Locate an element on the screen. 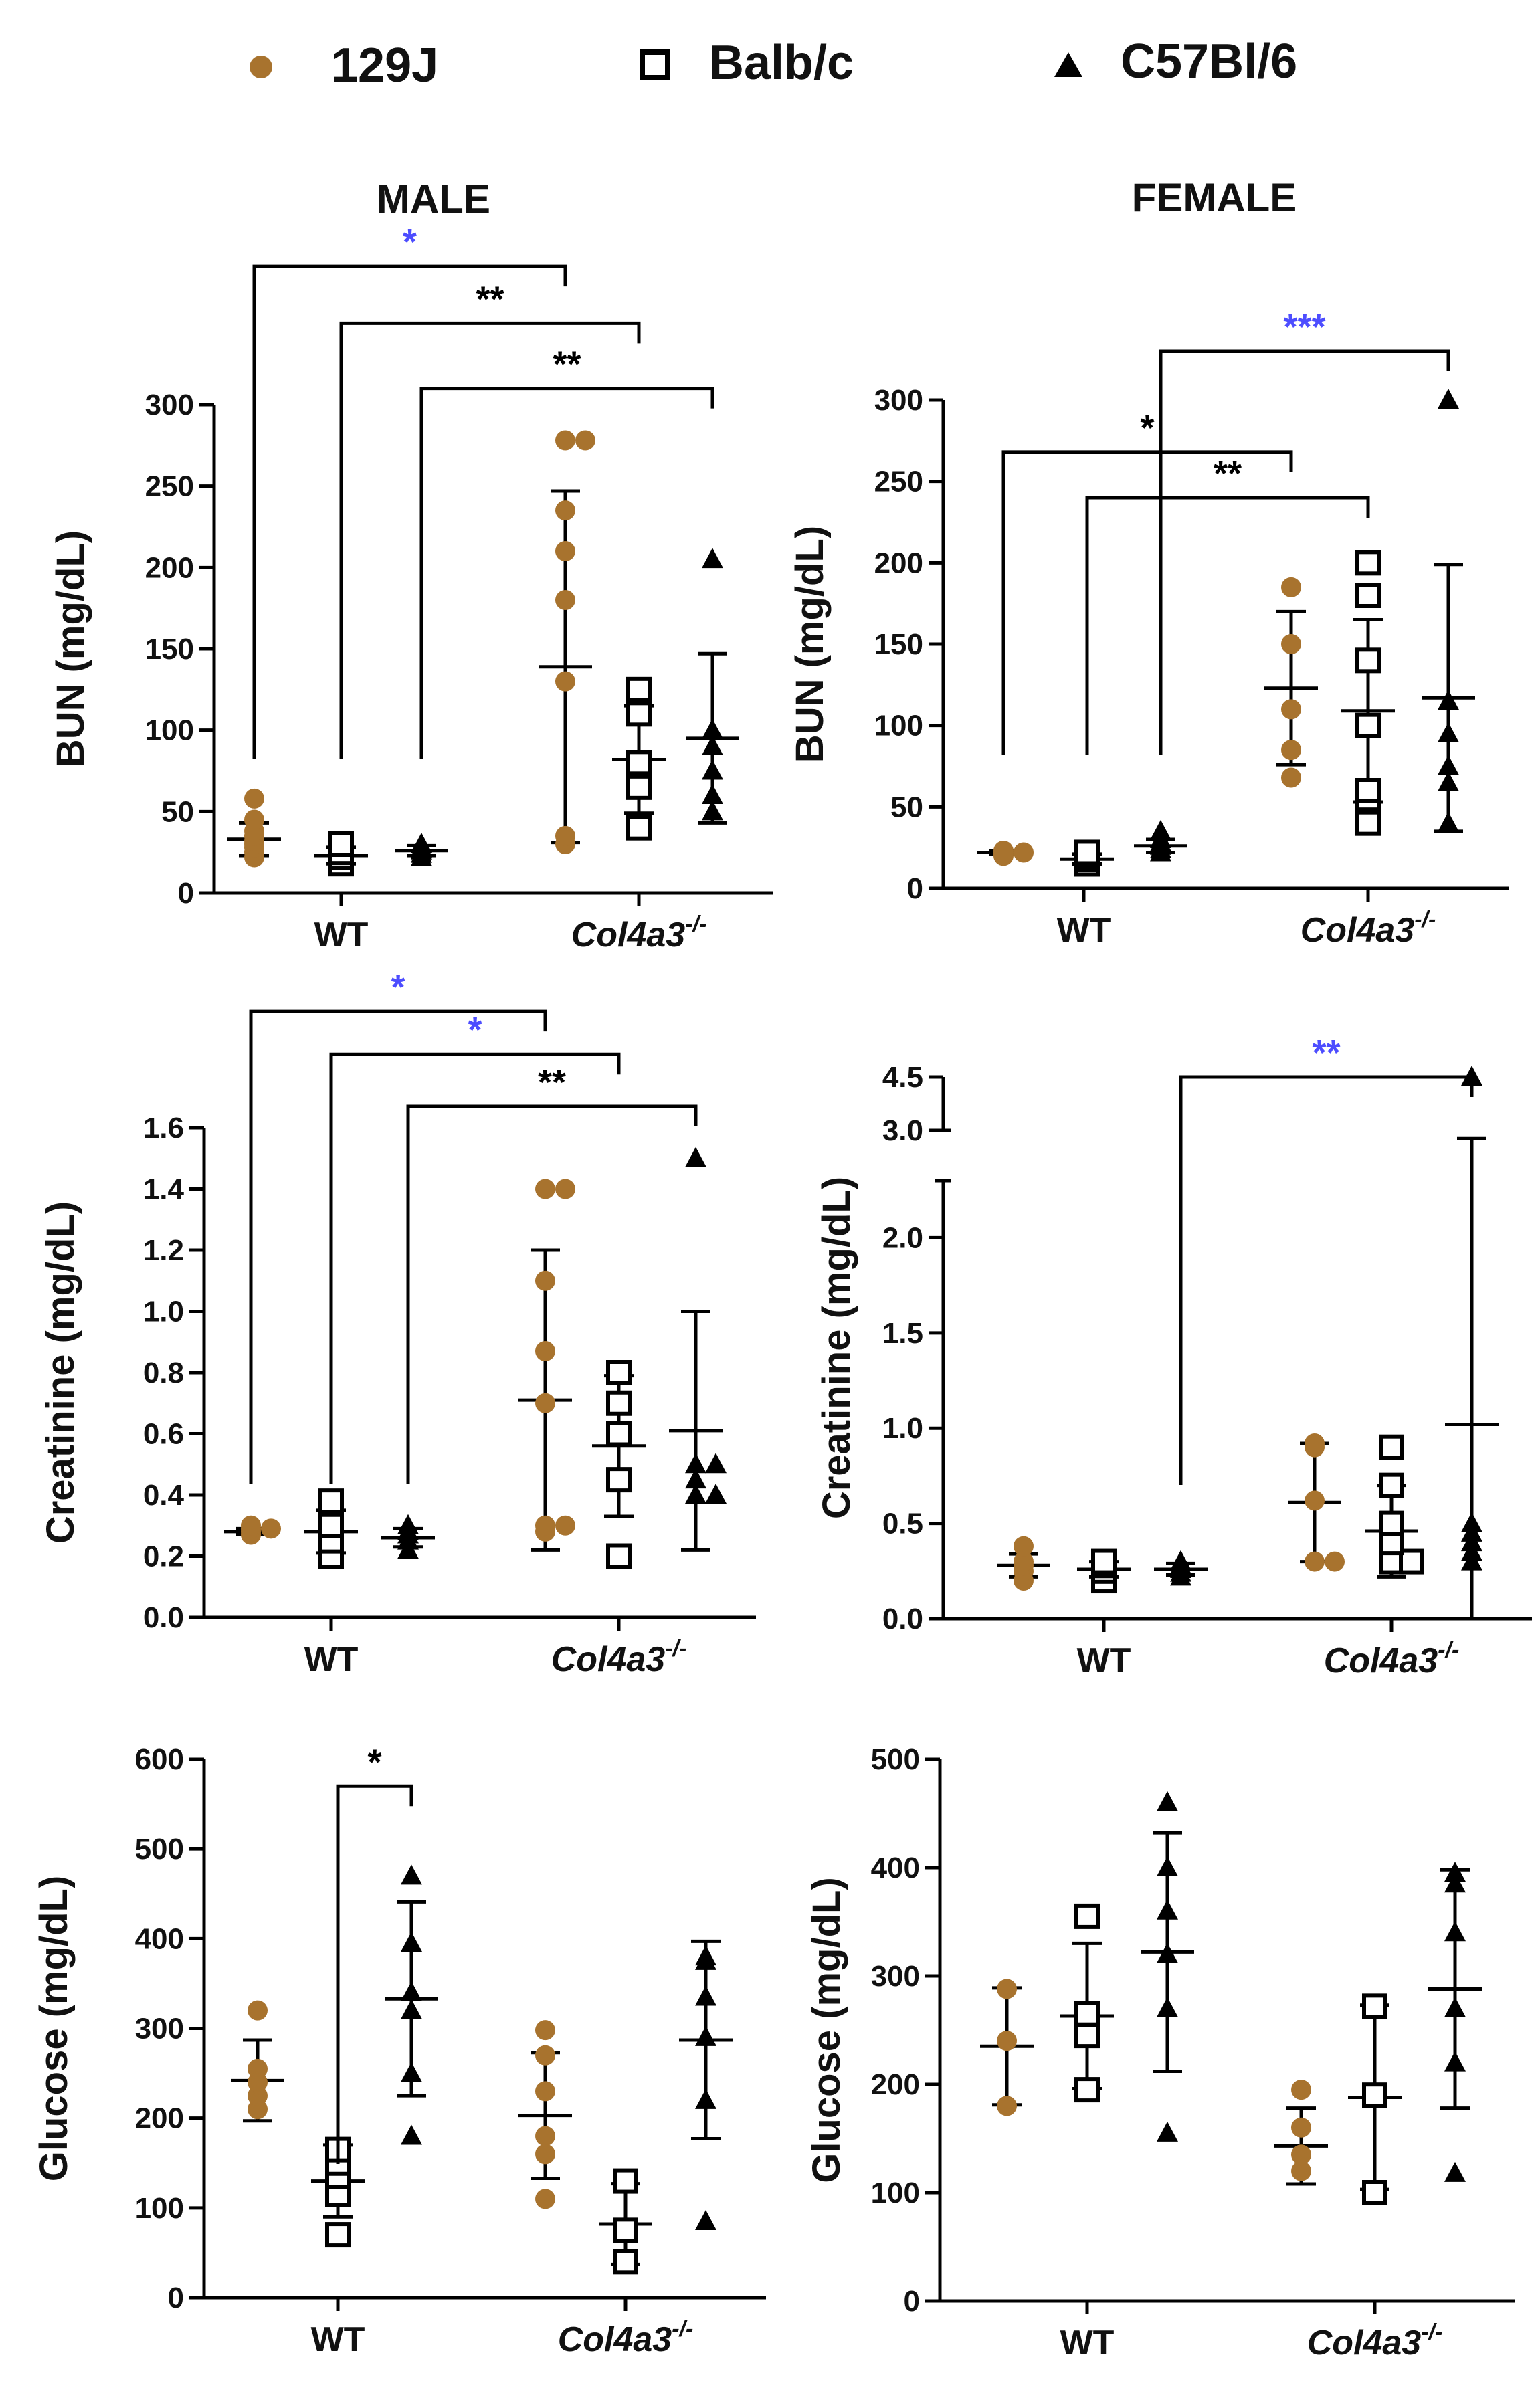  y-tick-label: 500 is located at coordinates (160, 1849).